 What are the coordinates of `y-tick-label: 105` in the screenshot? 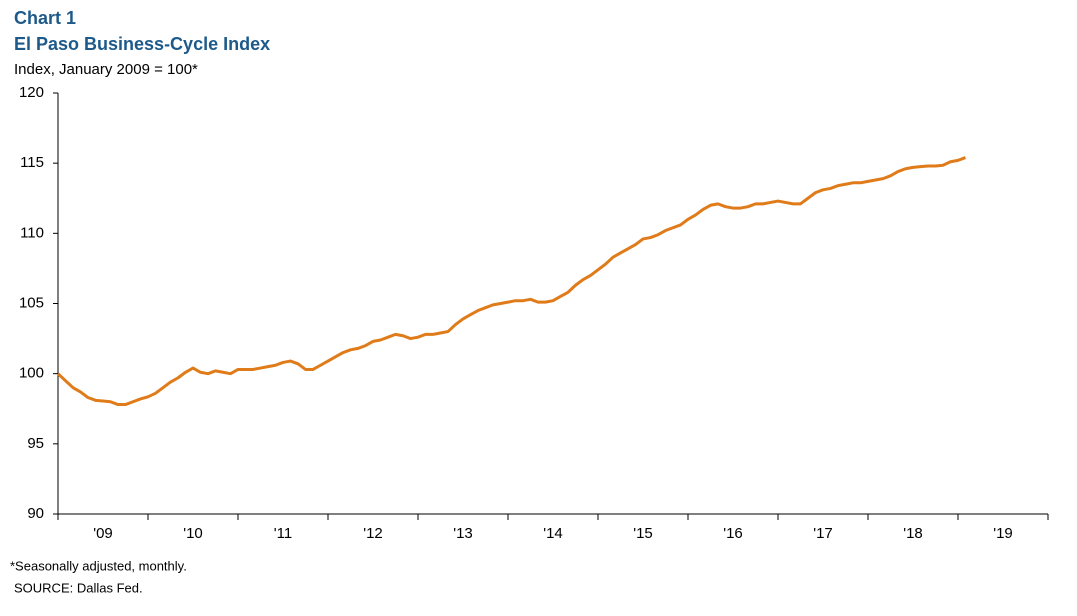 It's located at (31, 302).